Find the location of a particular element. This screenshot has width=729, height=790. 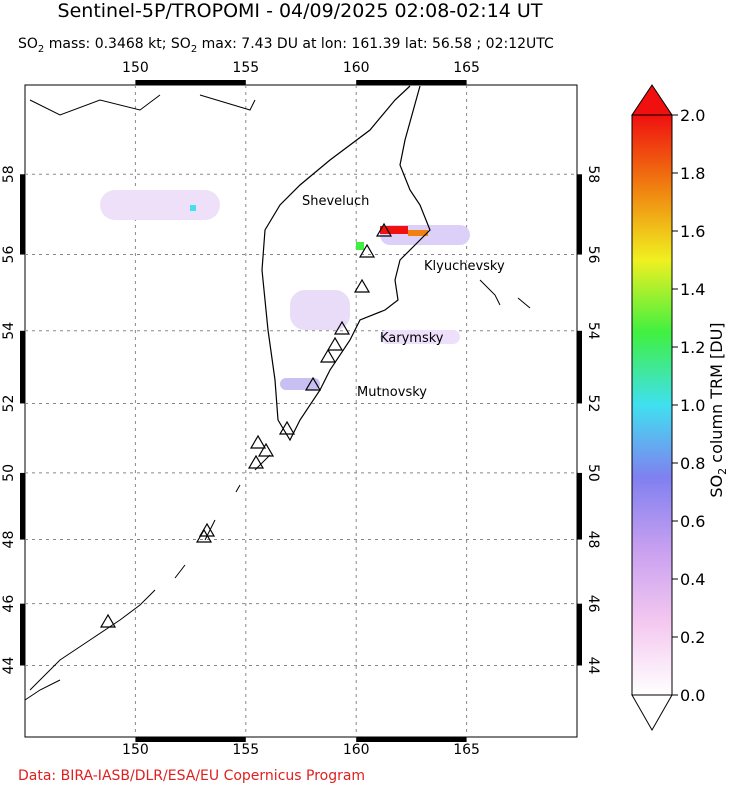

colorbar-label: SO2 column TRM [DU] is located at coordinates (718, 409).